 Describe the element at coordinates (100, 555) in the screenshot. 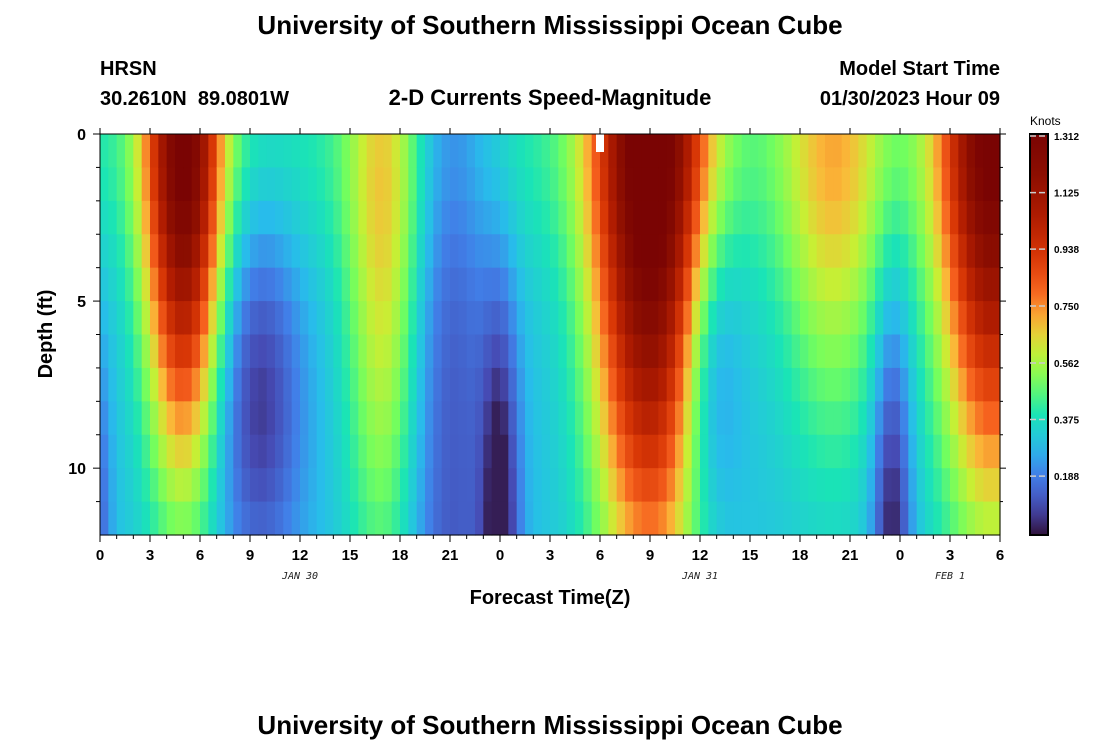

I see `x-tick-label: 0` at that location.